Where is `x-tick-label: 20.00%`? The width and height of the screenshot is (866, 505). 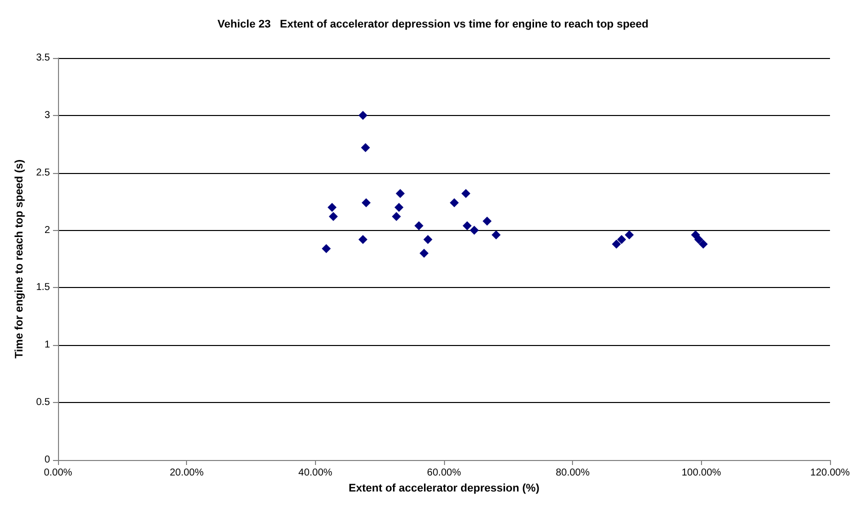 x-tick-label: 20.00% is located at coordinates (187, 473).